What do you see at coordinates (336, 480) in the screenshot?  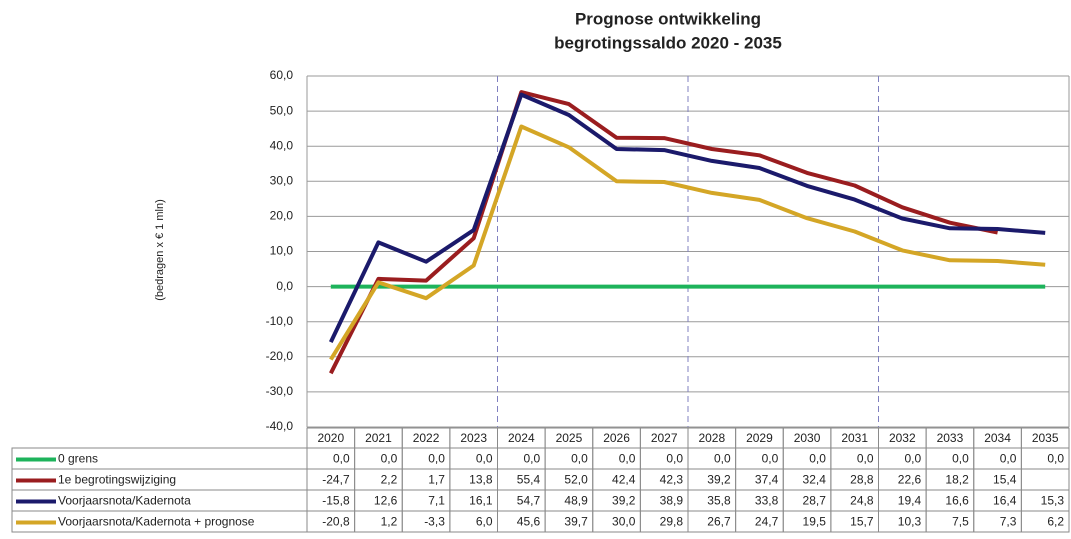 I see `data-label: -24,7` at bounding box center [336, 480].